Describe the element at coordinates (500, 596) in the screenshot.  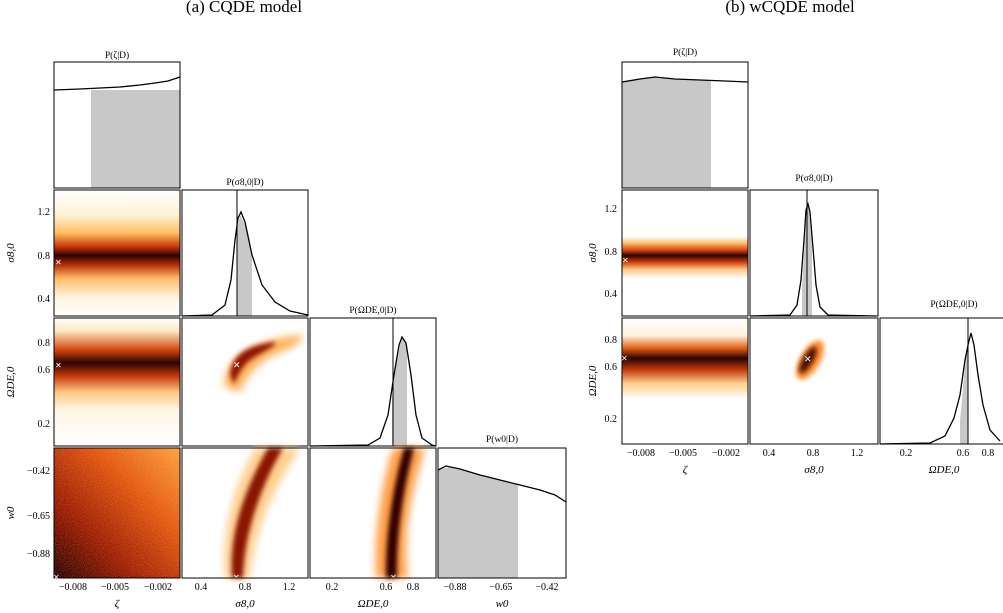
I see `x-ticks-w0-a: −0.88 −0.65 −0.42 w0` at that location.